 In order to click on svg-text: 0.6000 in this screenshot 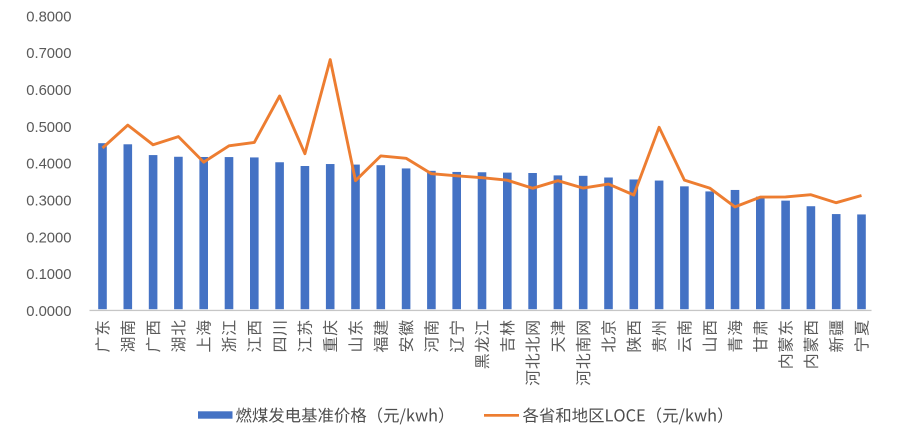, I will do `click(48, 91)`.